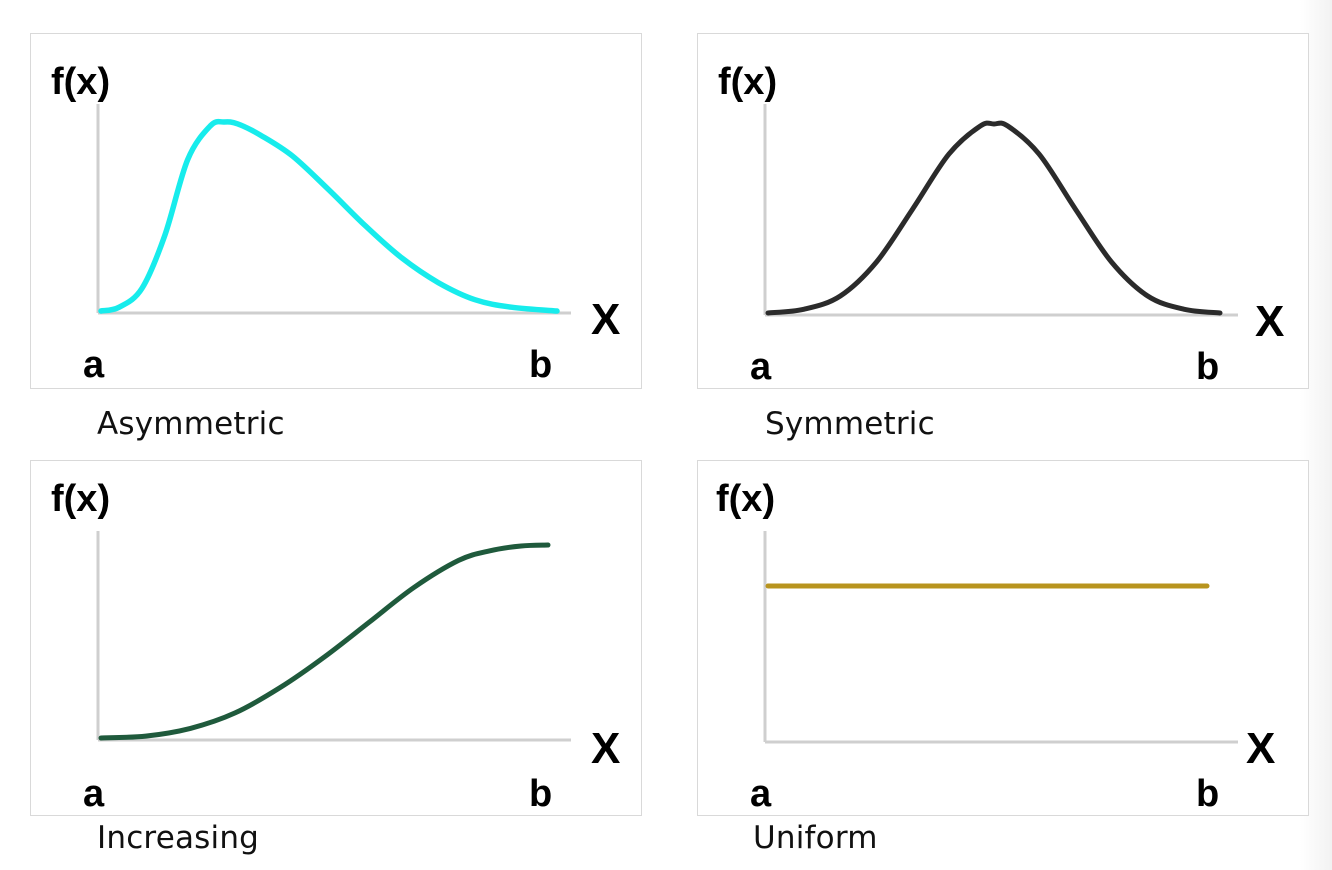 The width and height of the screenshot is (1332, 870). Describe the element at coordinates (850, 424) in the screenshot. I see `caption-symmetric: Symmetric` at that location.